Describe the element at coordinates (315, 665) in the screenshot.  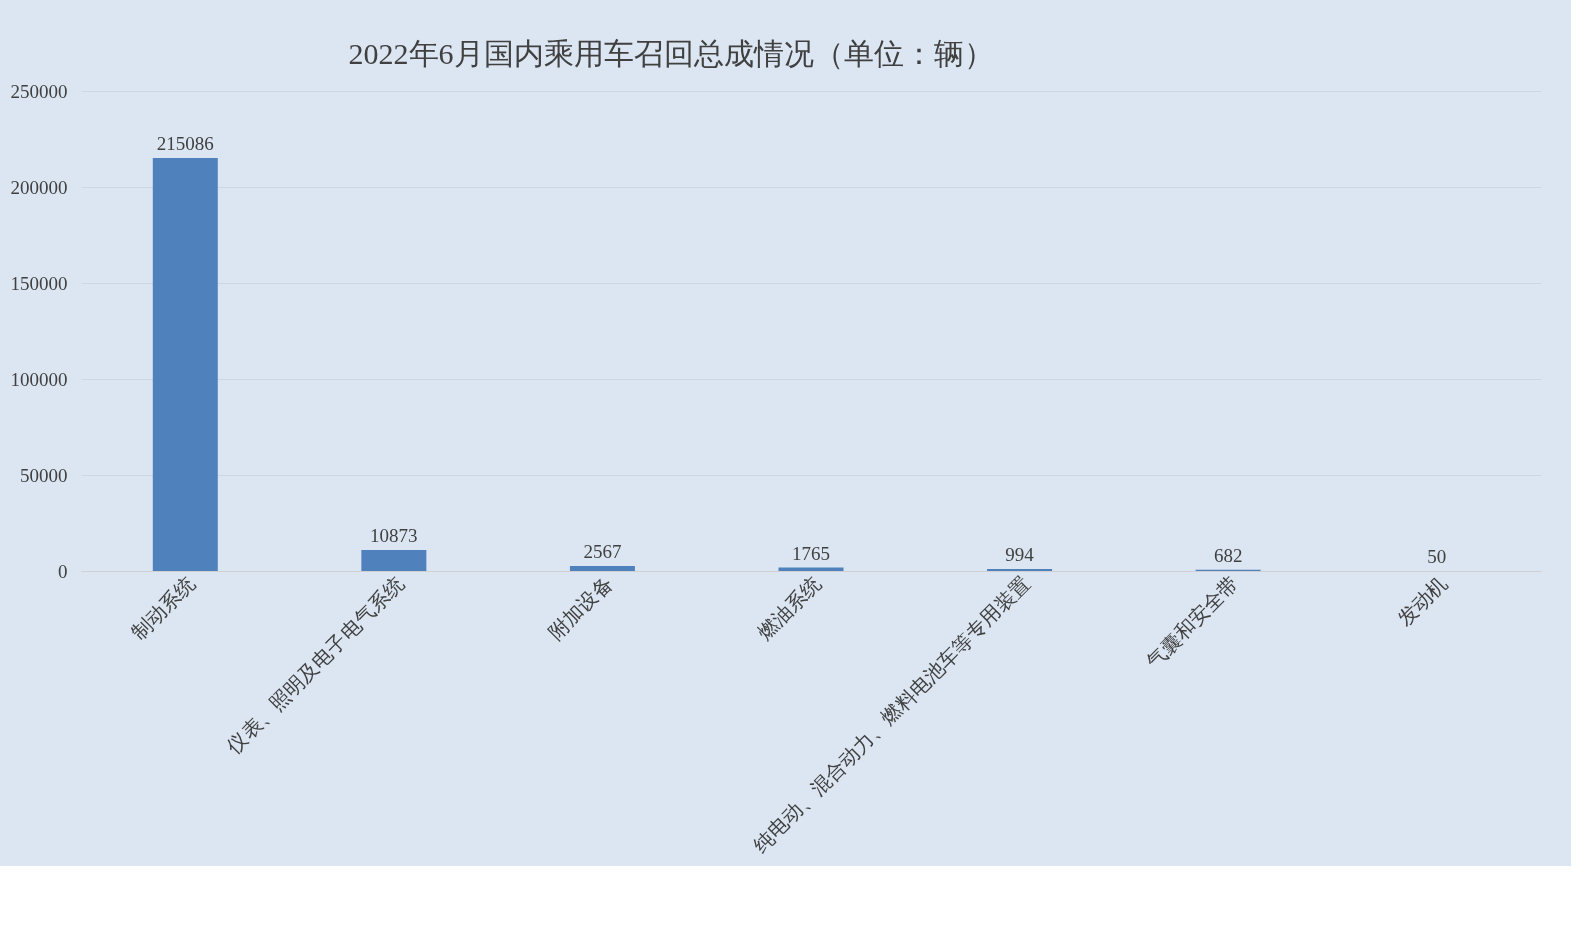
I see `x-tick-label: 仪表、照明及电子电气系统` at that location.